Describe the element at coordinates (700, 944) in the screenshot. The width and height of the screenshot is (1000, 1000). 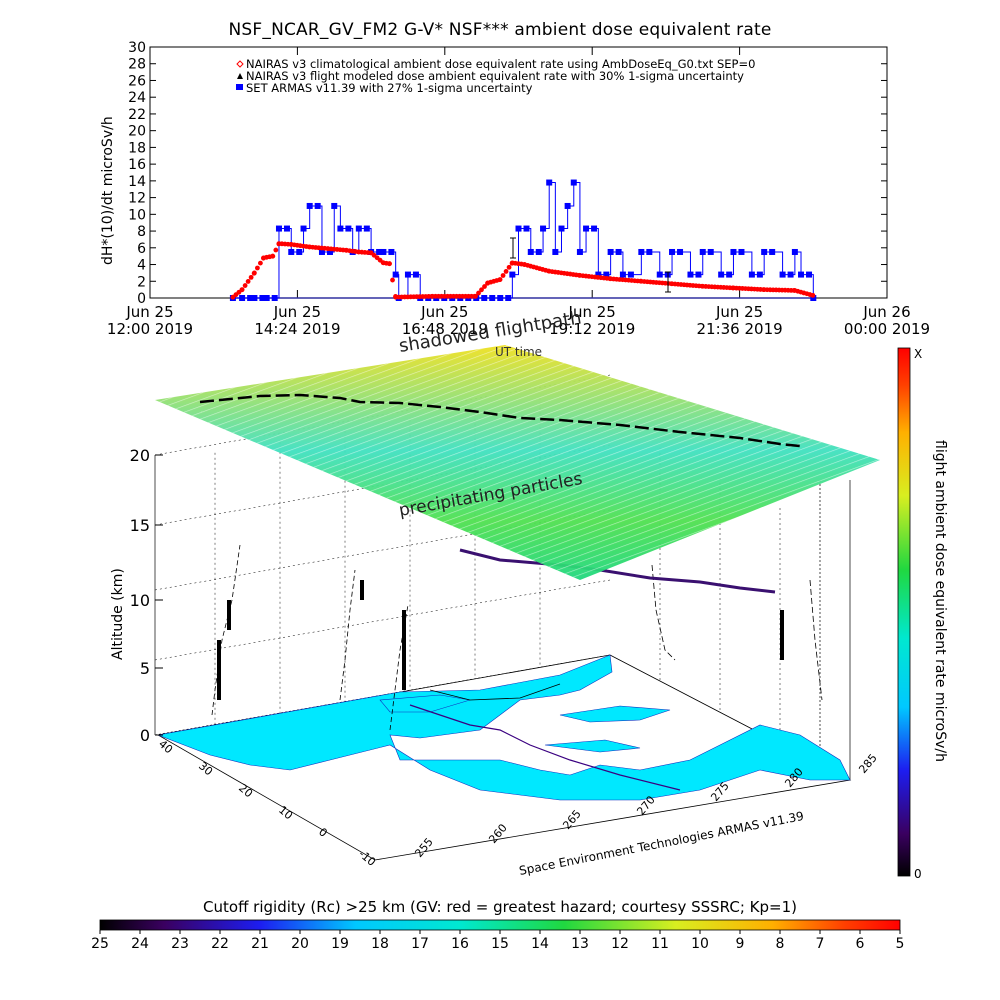
I see `bottom-tick-label: 10` at that location.